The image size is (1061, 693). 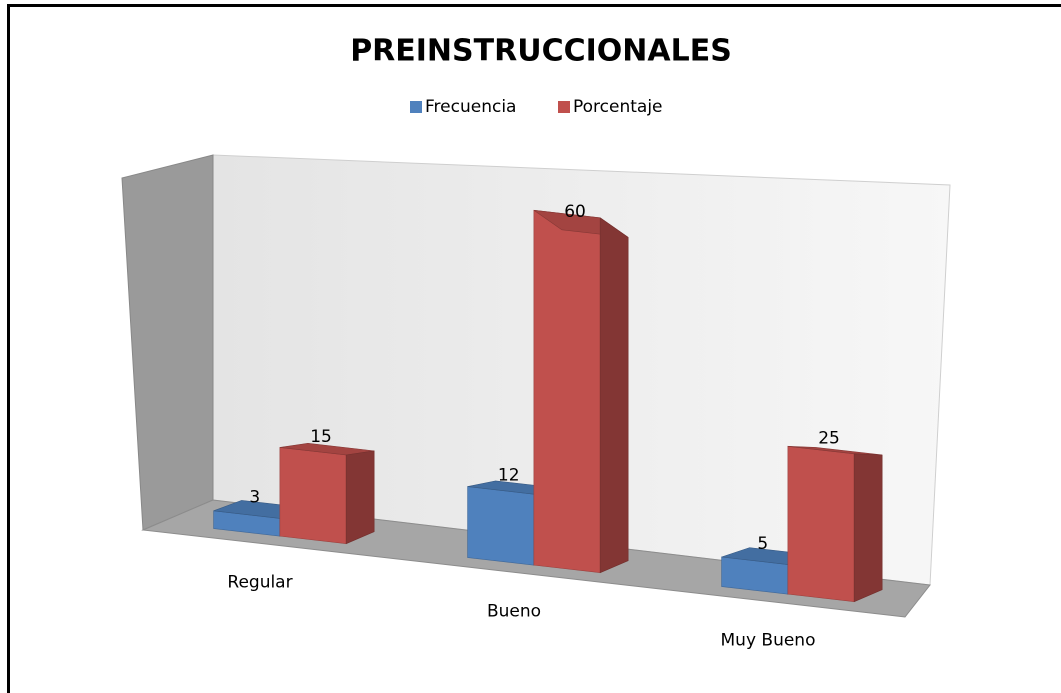 What do you see at coordinates (618, 107) in the screenshot?
I see `legend-label: Porcentaje` at bounding box center [618, 107].